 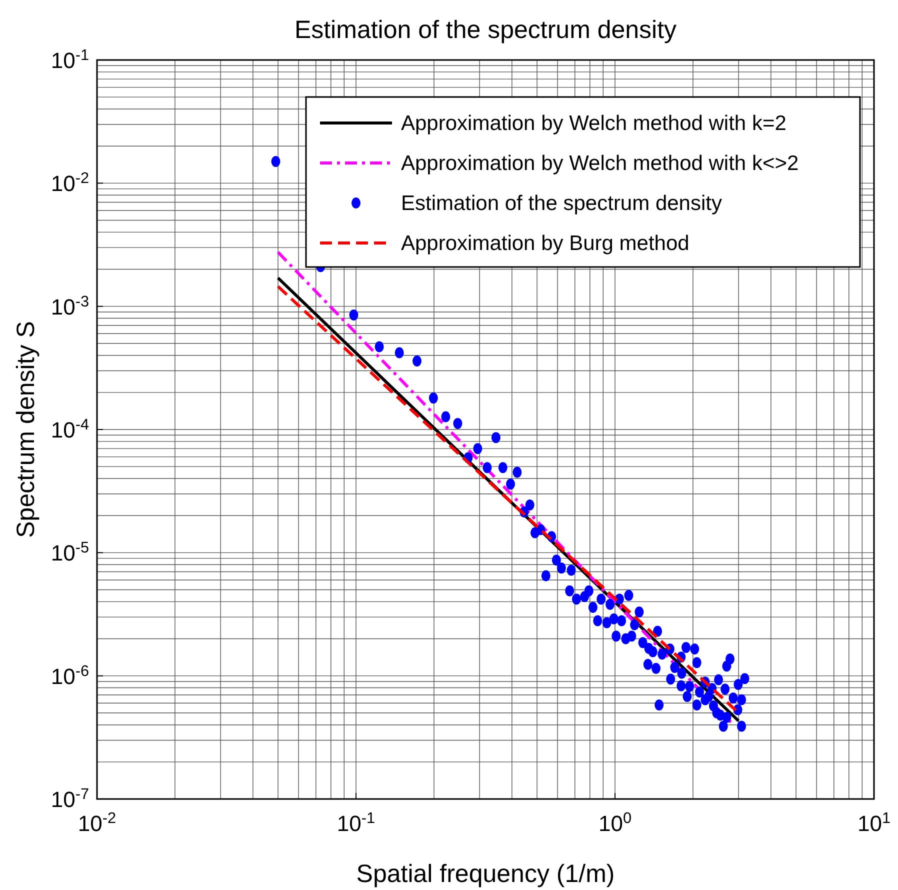 What do you see at coordinates (561, 203) in the screenshot?
I see `legend-label: Estimation of the spectrum density` at bounding box center [561, 203].